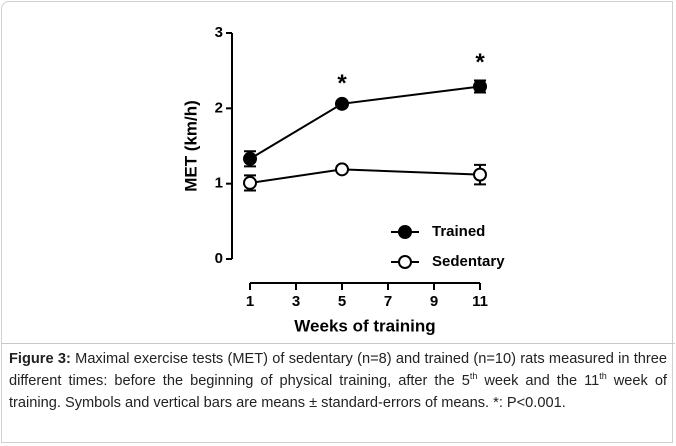  What do you see at coordinates (219, 183) in the screenshot?
I see `y-tick-label: 1` at bounding box center [219, 183].